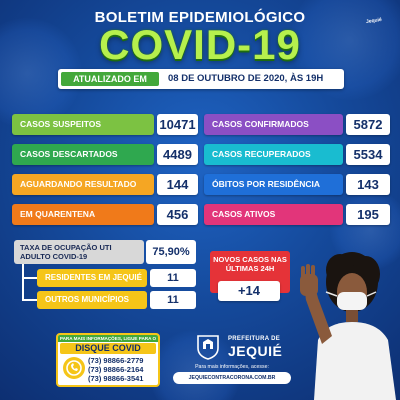 Image resolution: width=400 pixels, height=400 pixels. Describe the element at coordinates (108, 338) in the screenshot. I see `contact-heading: PARA MAIS INFORMAÇÕES, LIGUE PARA O` at that location.